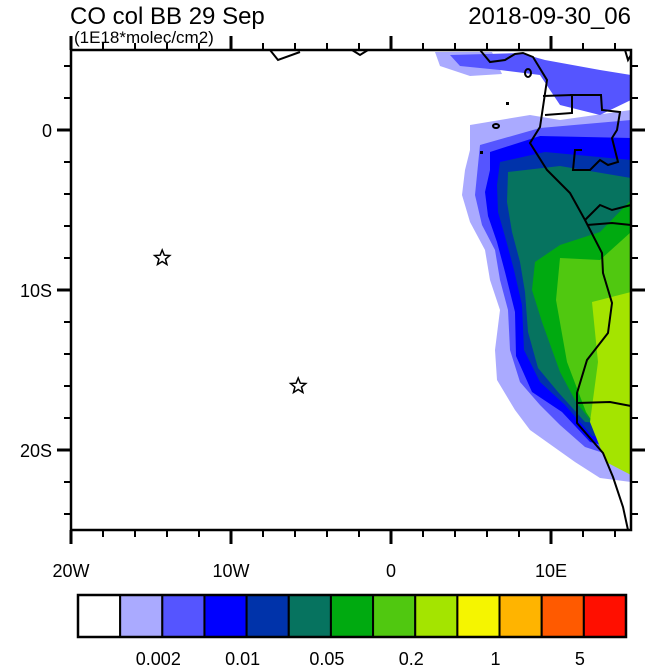  I want to click on colorbar-label: 5, so click(580, 658).